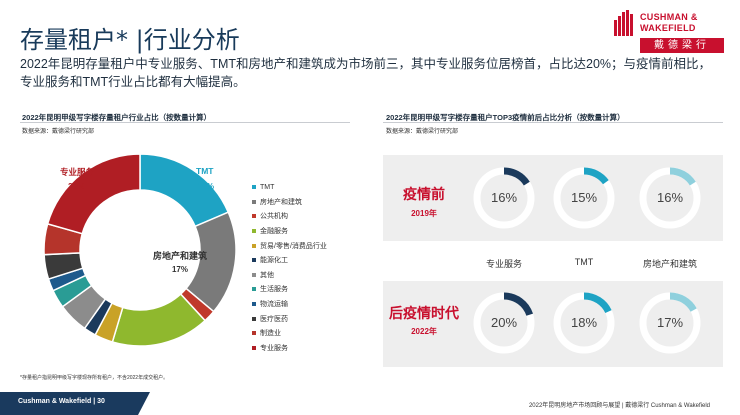  Describe the element at coordinates (289, 260) in the screenshot. I see `legend-item: 能源化工` at that location.